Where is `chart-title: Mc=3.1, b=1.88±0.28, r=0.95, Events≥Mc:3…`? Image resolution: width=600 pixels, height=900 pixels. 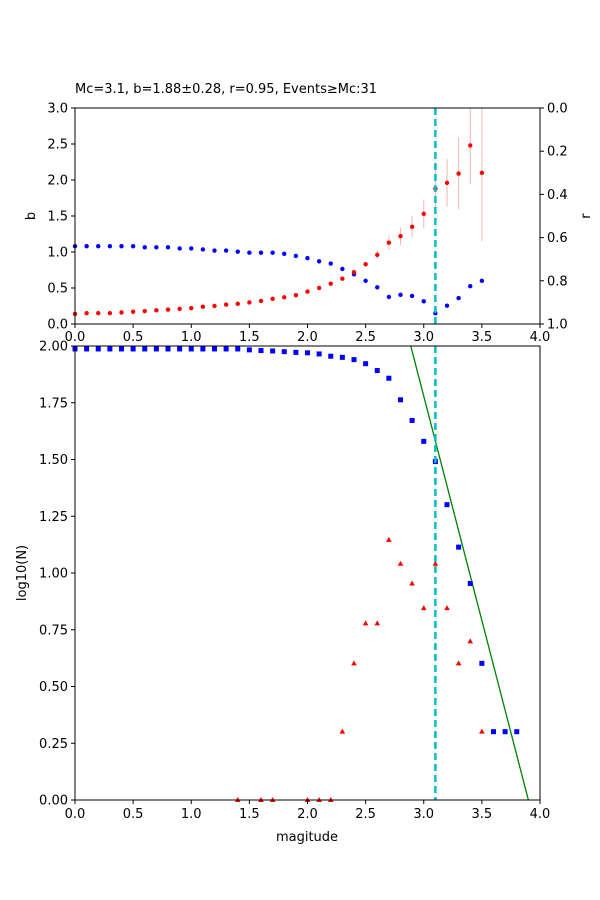 chart-title: Mc=3.1, b=1.88±0.28, r=0.95, Events≥Mc:3… is located at coordinates (226, 89).